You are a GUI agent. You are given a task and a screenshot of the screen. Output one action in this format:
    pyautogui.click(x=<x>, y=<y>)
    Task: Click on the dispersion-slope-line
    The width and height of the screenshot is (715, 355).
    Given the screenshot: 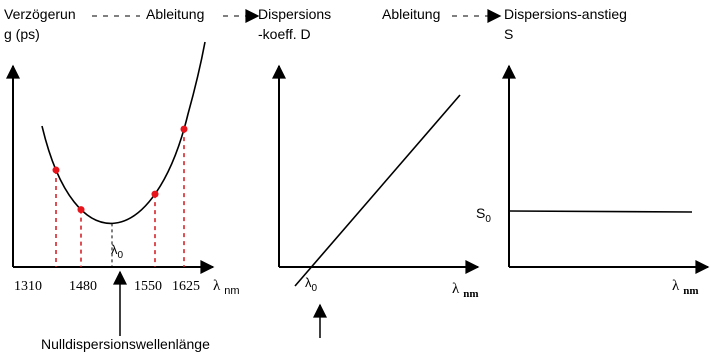 What is the action you would take?
    pyautogui.click(x=600, y=211)
    